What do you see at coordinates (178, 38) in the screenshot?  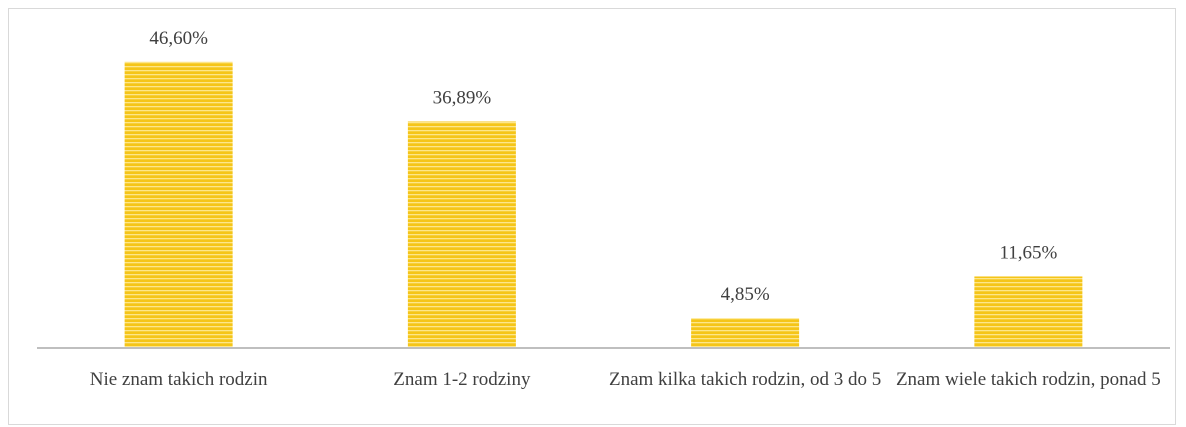 I see `data-label: 46,60%` at bounding box center [178, 38].